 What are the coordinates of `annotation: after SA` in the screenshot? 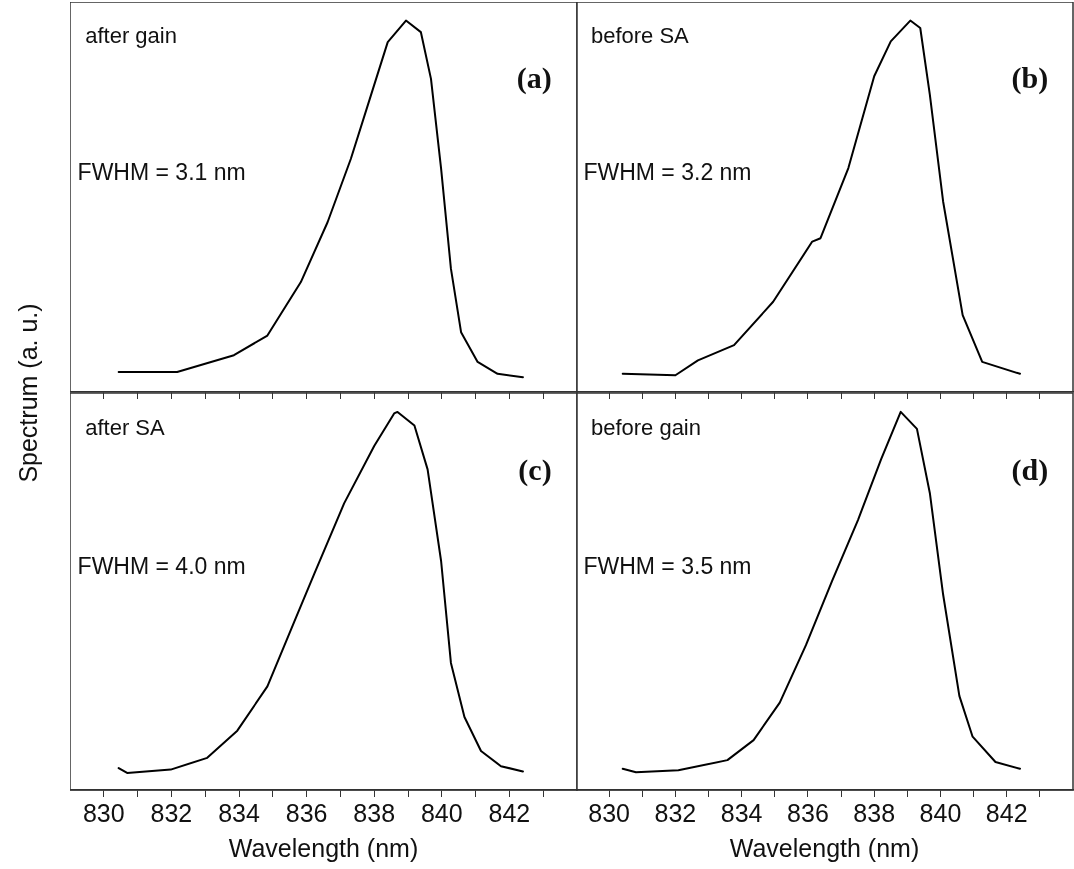 It's located at (125, 427).